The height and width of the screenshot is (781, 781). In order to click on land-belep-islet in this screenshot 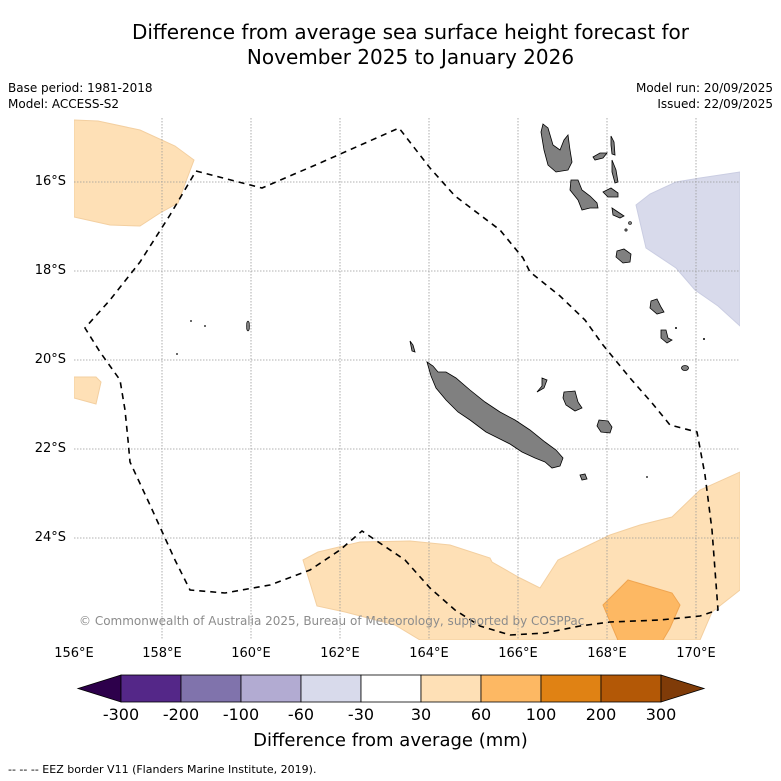, I will do `click(412, 346)`.